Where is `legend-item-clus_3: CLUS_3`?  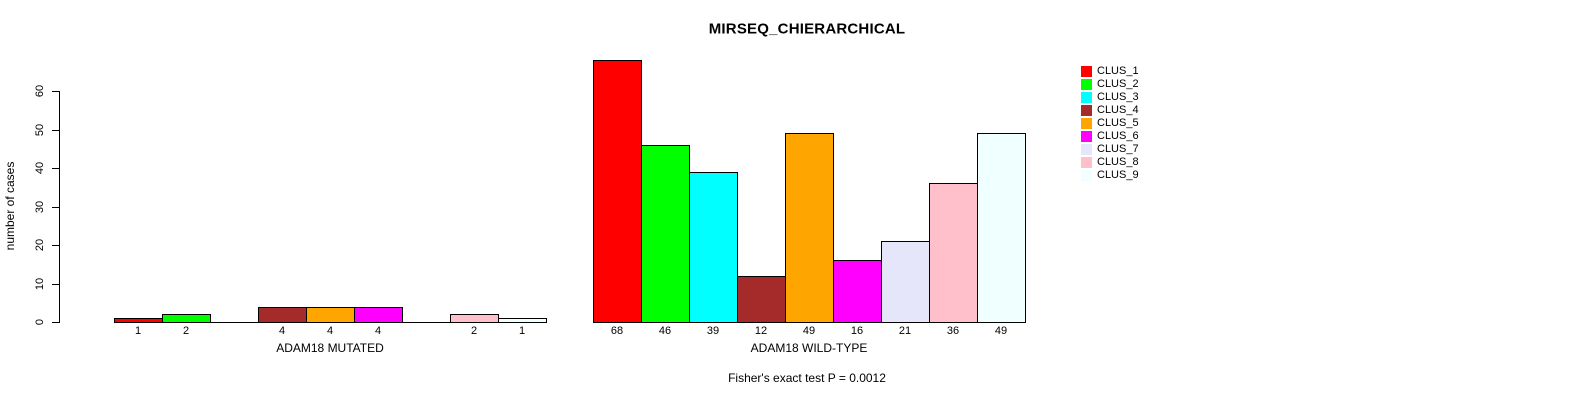
legend-item-clus_3: CLUS_3 is located at coordinates (1110, 97).